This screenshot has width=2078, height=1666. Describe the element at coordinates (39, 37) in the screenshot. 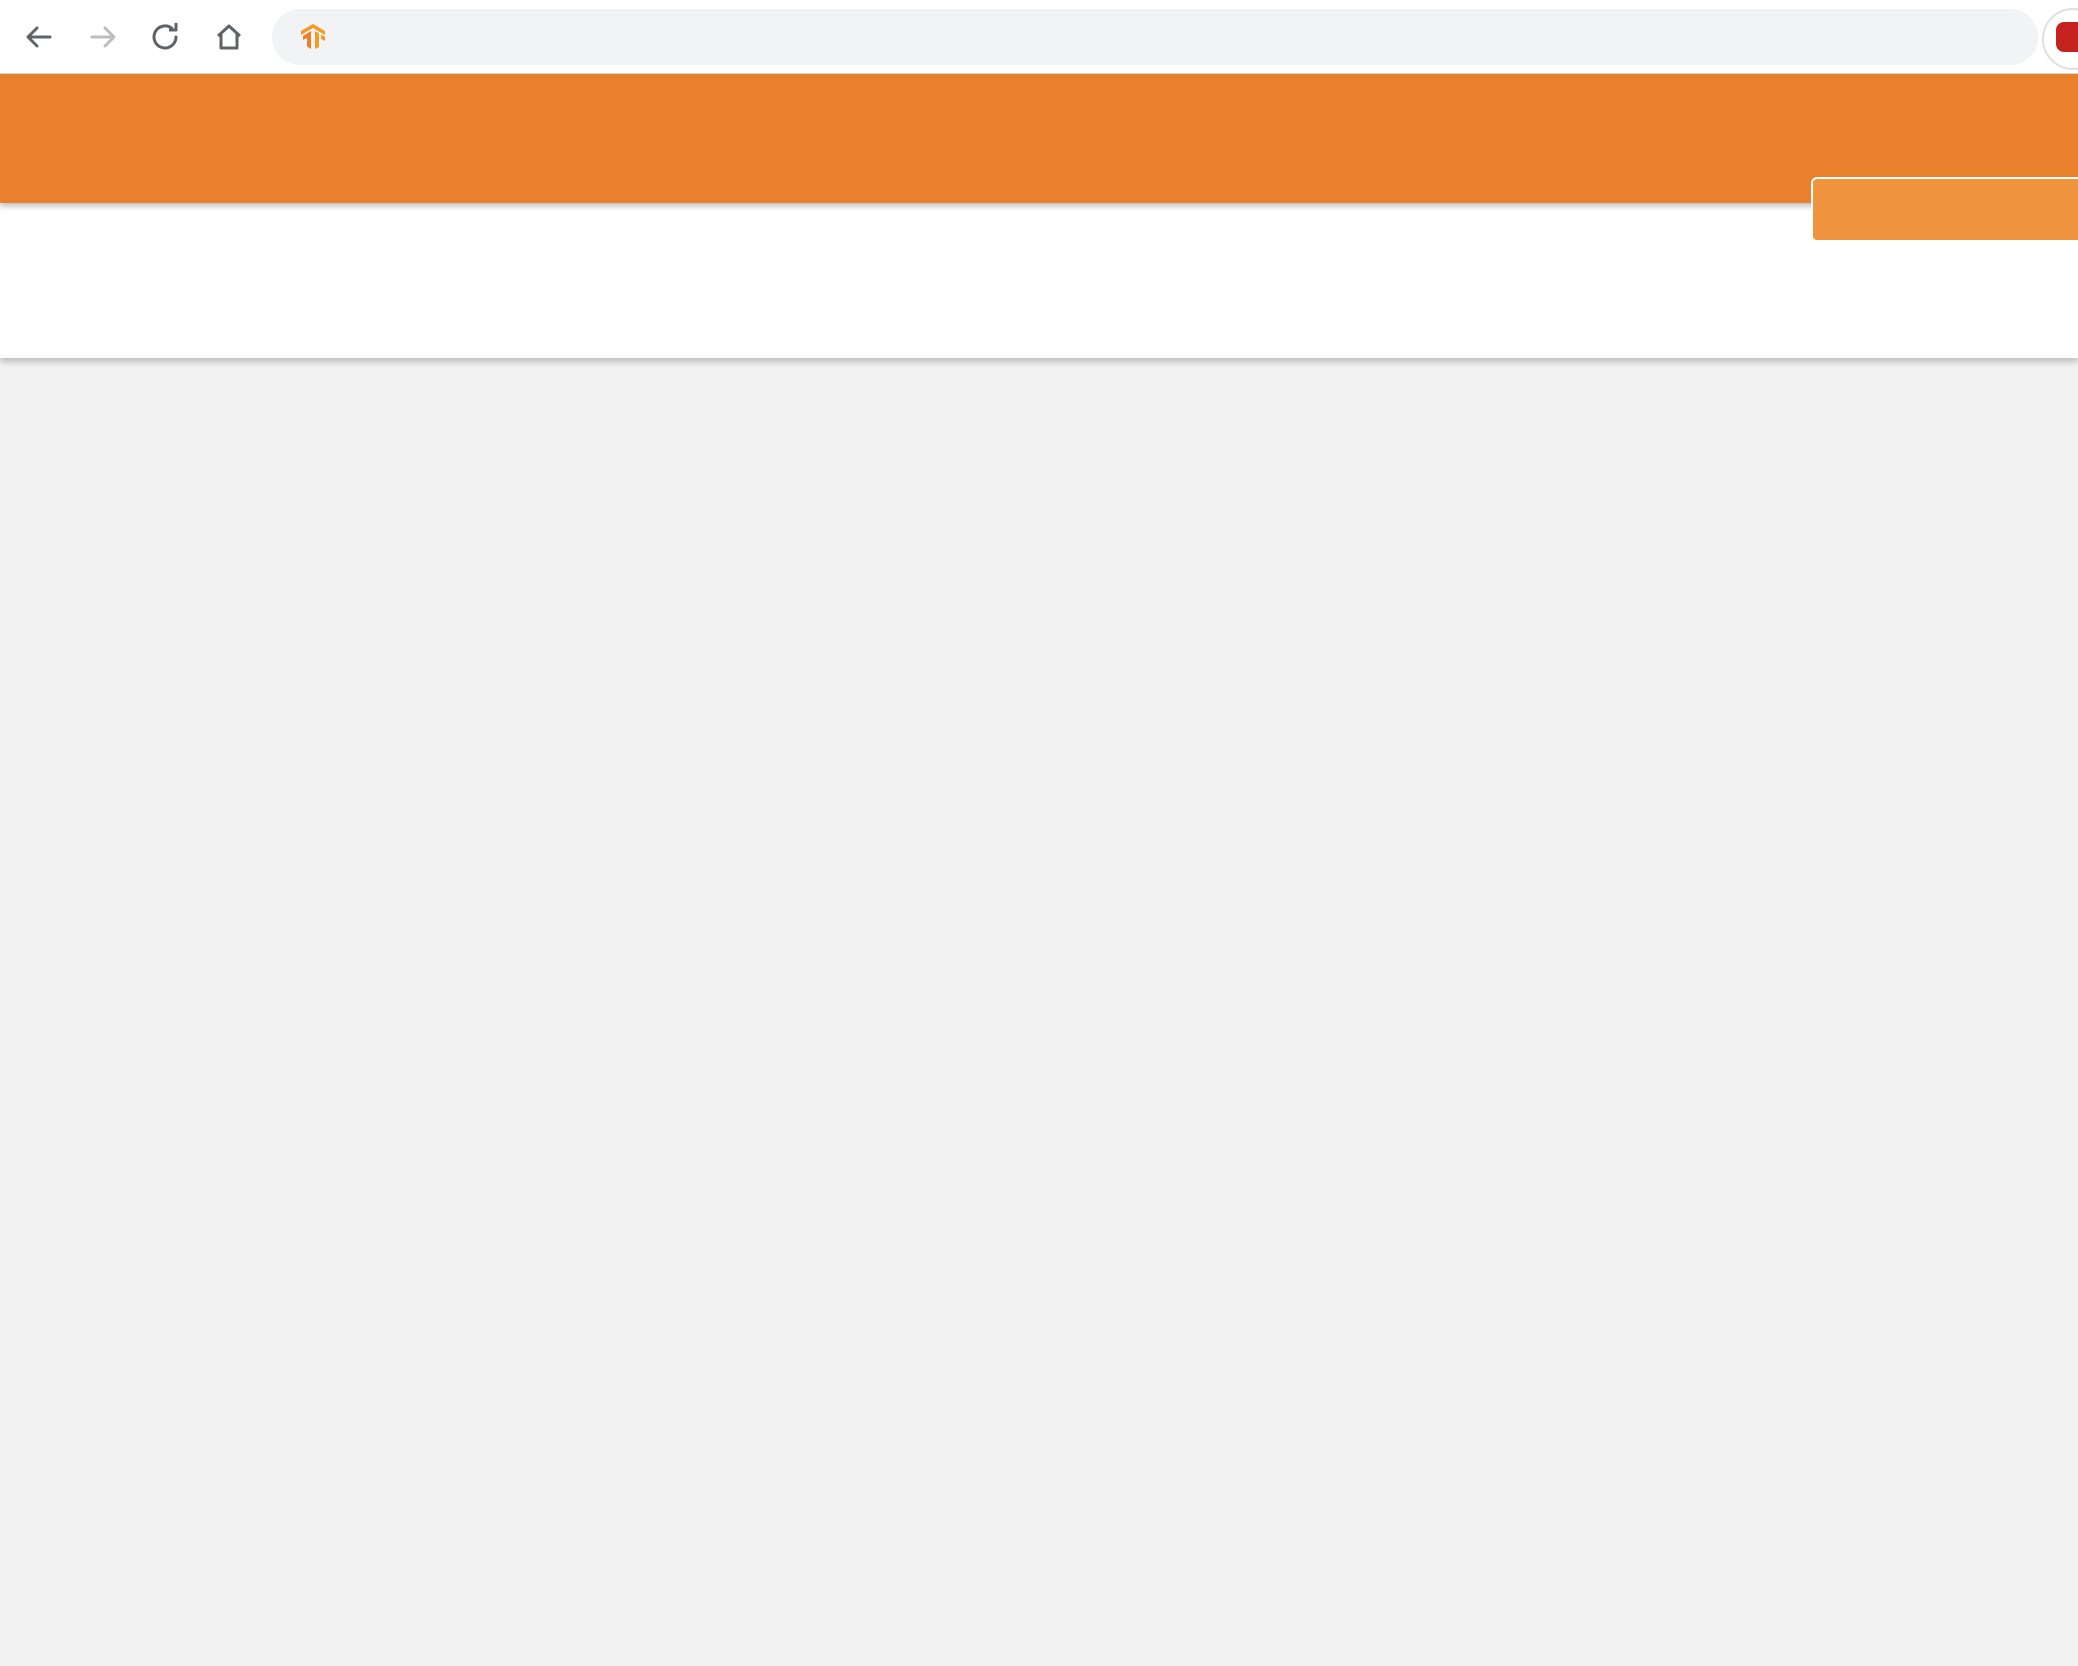

I see `back-icon` at that location.